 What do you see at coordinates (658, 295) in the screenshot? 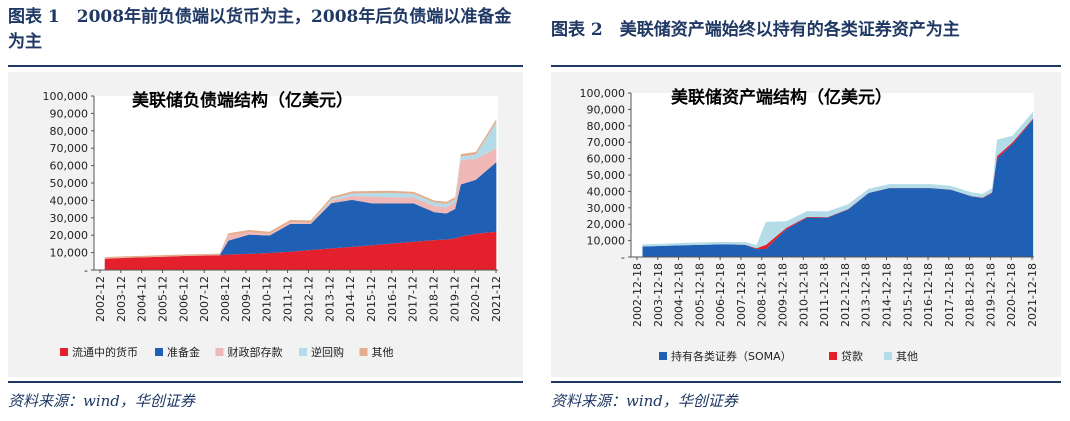
I see `x-tick-label: 2003-12-18` at bounding box center [658, 295].